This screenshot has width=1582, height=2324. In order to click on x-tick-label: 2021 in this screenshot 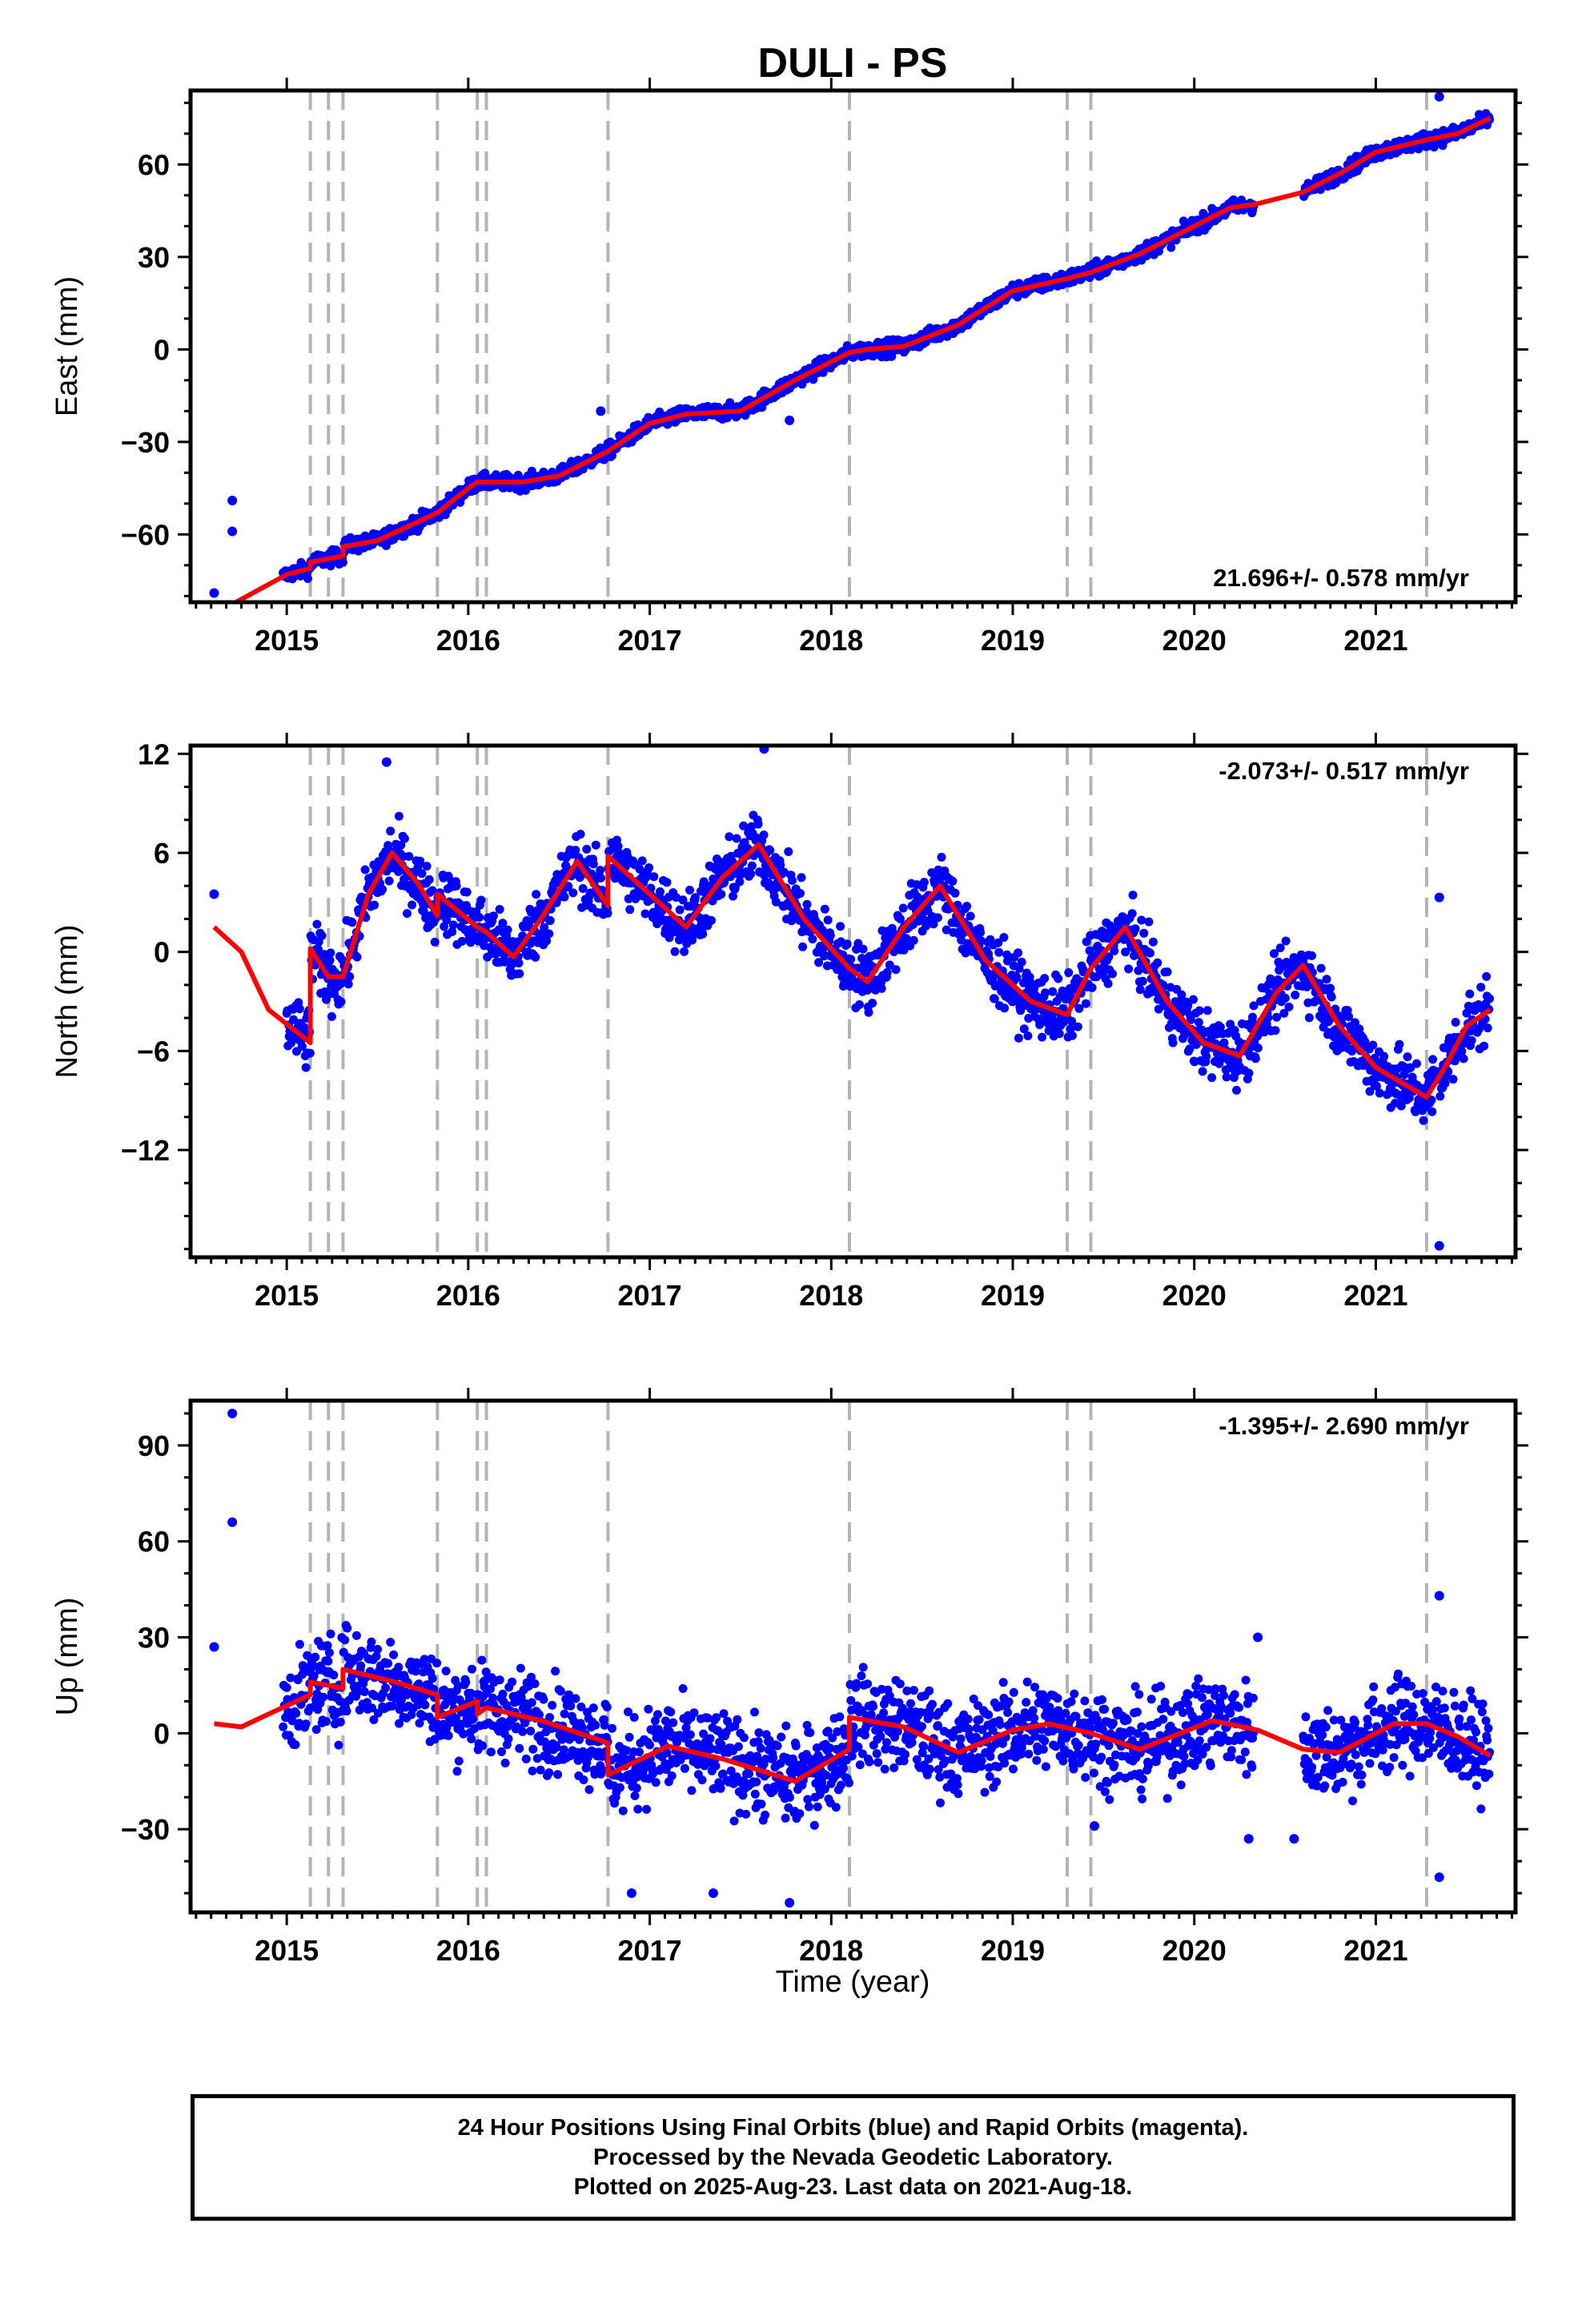, I will do `click(1375, 1295)`.